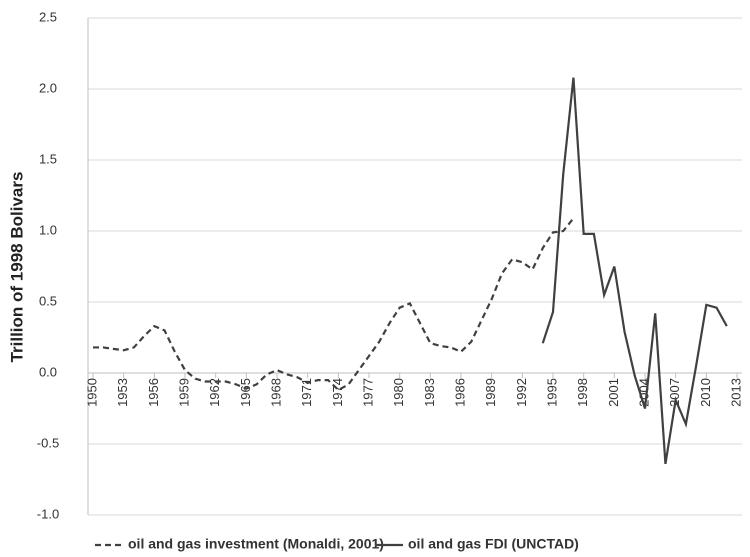 The width and height of the screenshot is (750, 557). I want to click on x-tick-label: 1980, so click(398, 392).